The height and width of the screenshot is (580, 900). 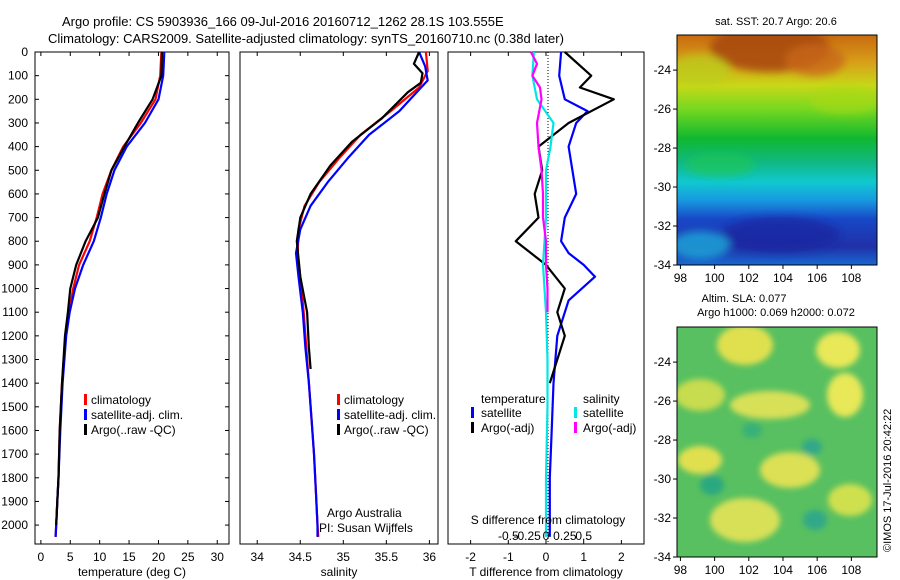 I want to click on top-tick-label: 0.5, so click(x=583, y=536).